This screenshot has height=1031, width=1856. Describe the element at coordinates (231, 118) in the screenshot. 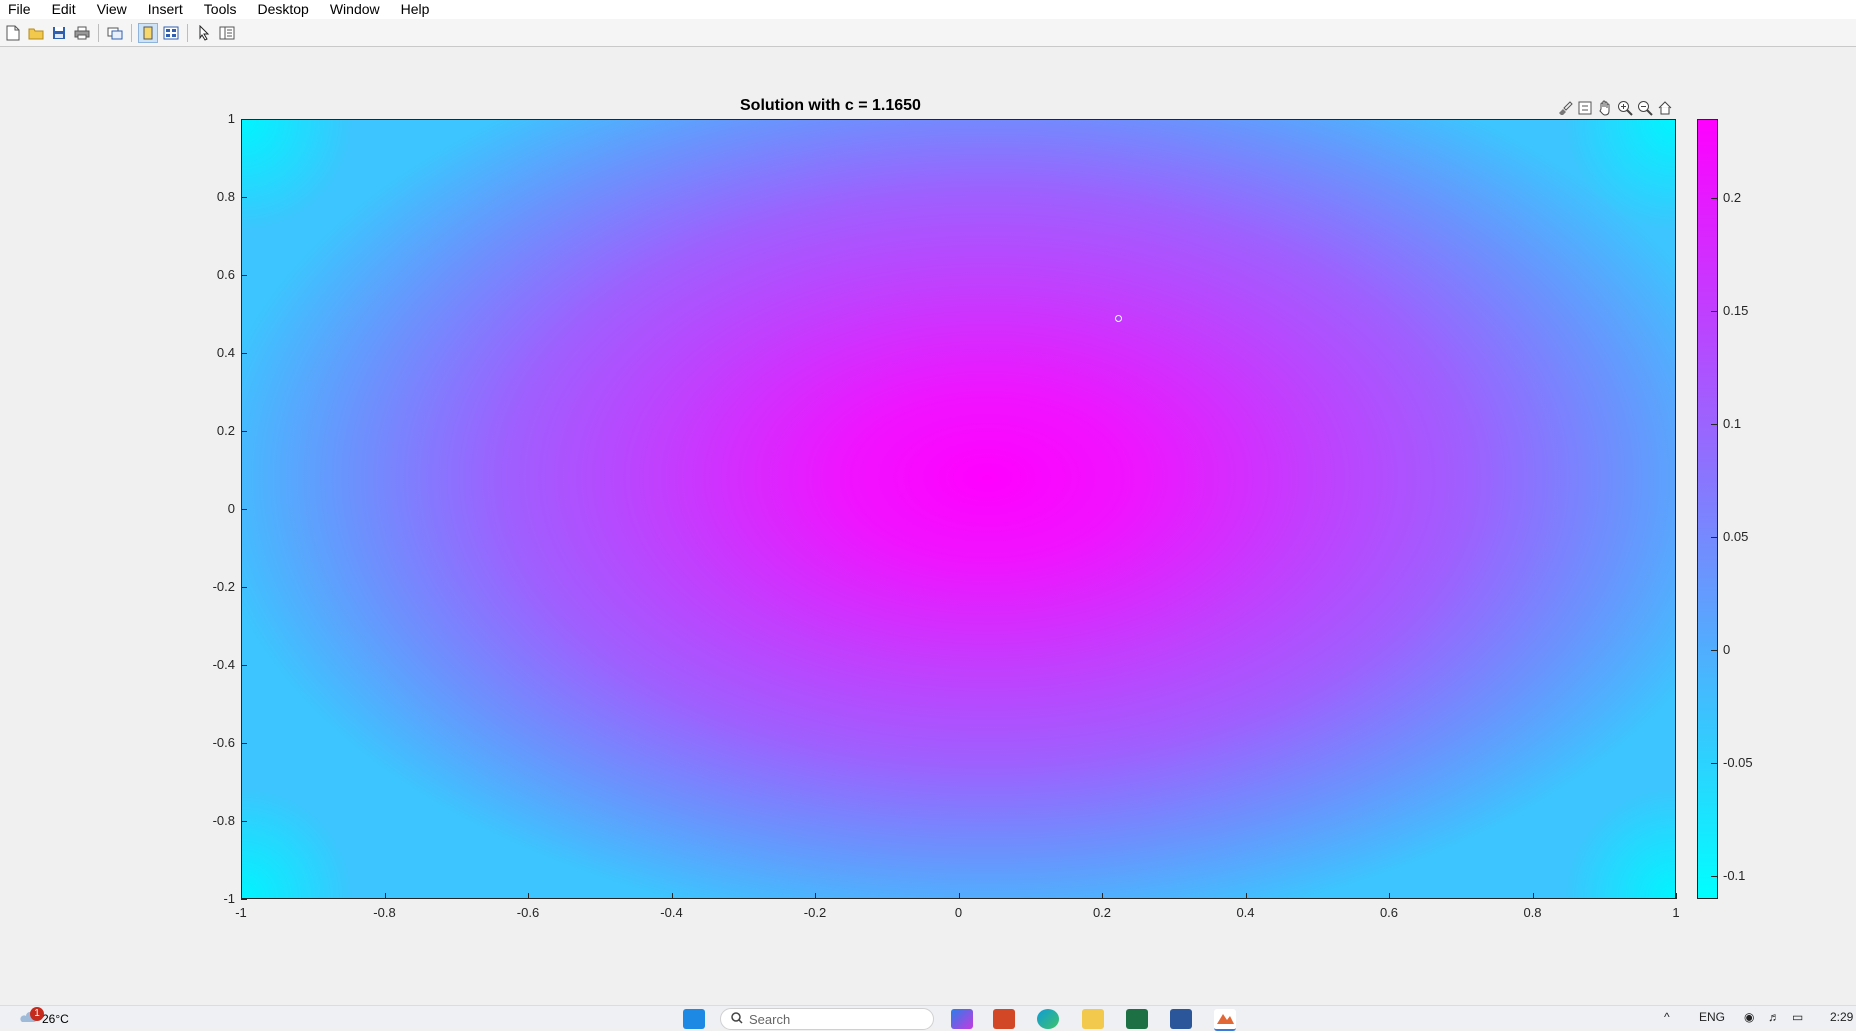

I see `y-tick-label: 1` at that location.